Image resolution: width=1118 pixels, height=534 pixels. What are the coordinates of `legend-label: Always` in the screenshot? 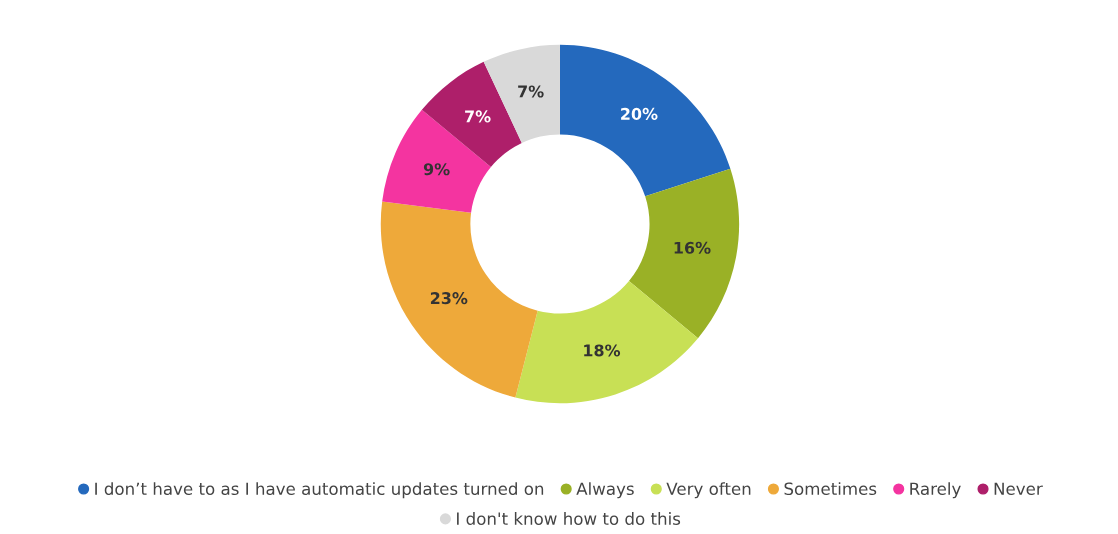 It's located at (605, 490).